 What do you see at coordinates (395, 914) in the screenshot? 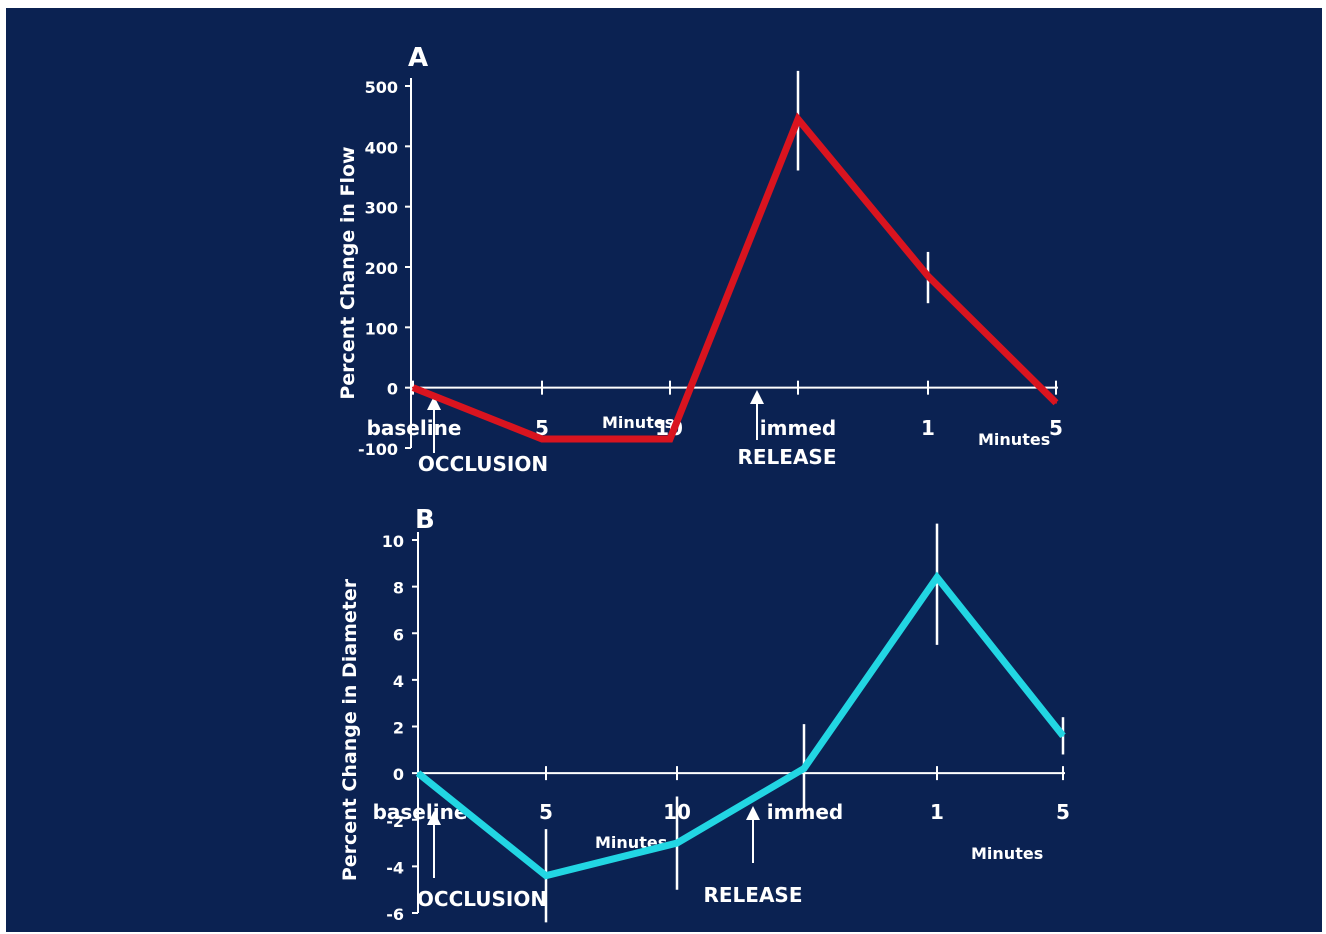
I see `panel-b-y-tick-label: -6` at bounding box center [395, 914].